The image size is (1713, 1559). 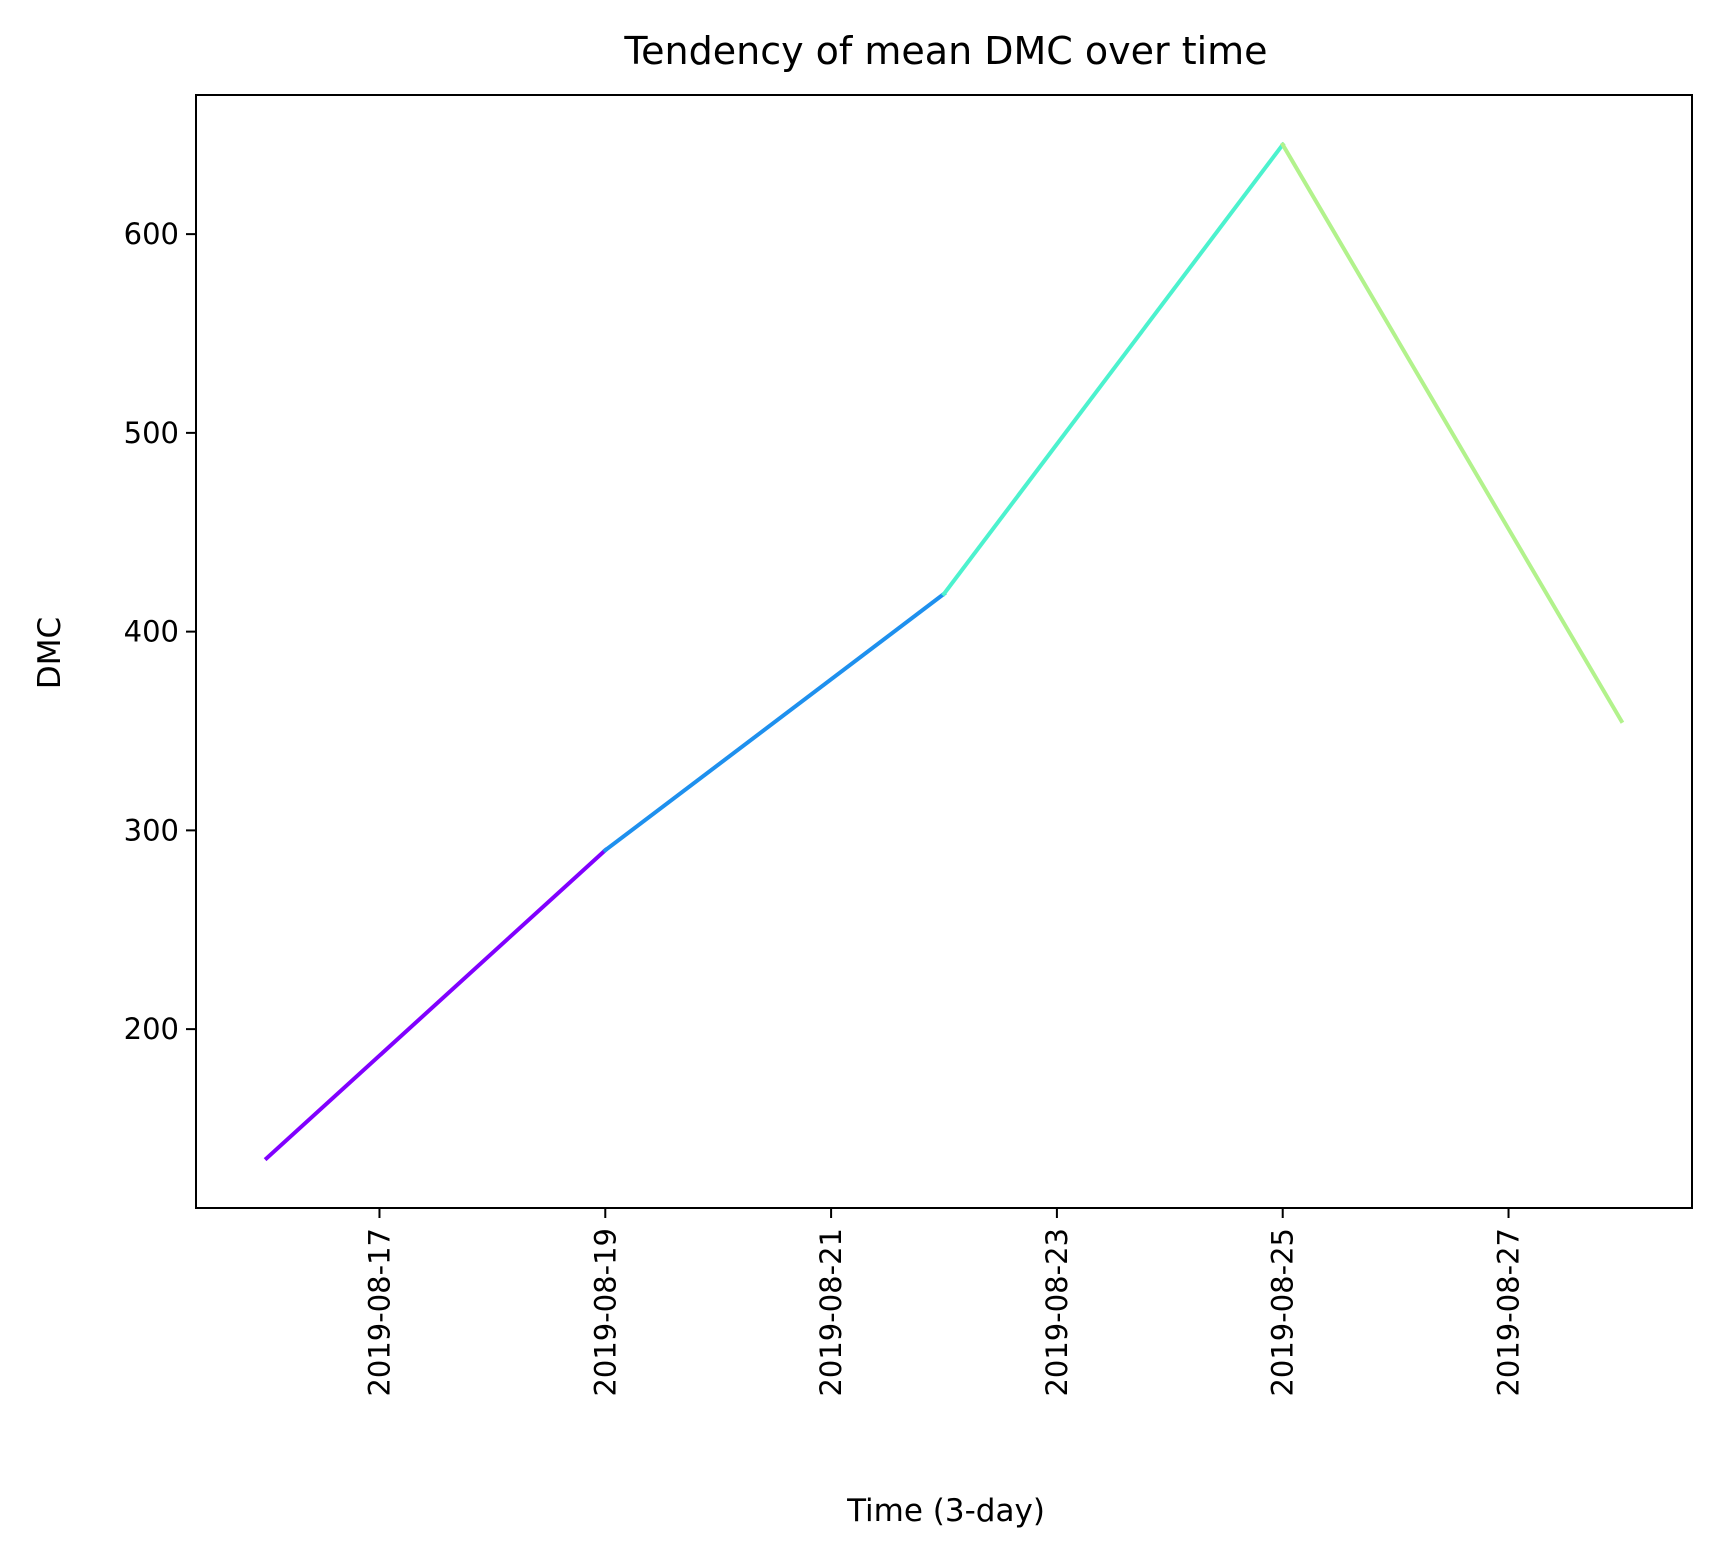 I want to click on y-axis: 200 300 400 500 600, so click(x=160, y=631).